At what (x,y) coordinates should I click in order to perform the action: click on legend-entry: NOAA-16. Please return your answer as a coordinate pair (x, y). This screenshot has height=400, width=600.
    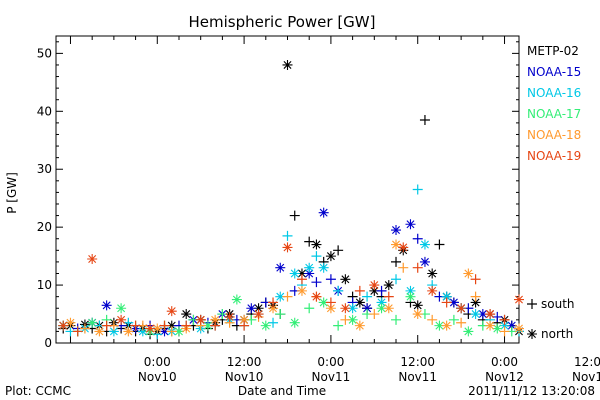
    Looking at the image, I should click on (554, 93).